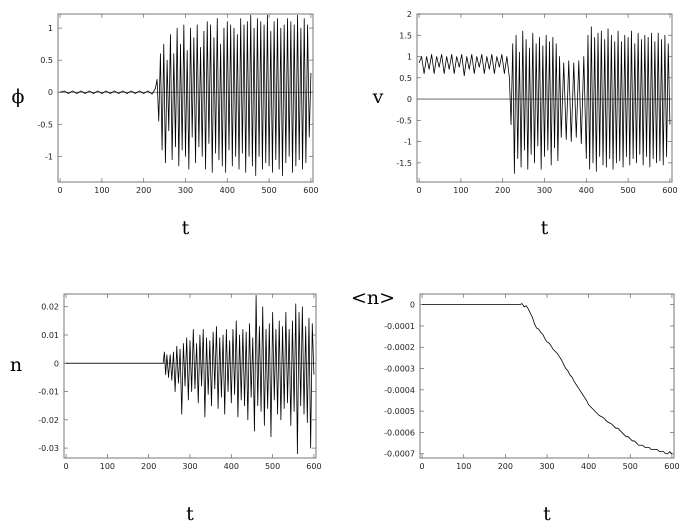 This screenshot has width=692, height=529. I want to click on chart-mean-n-x-tick-label: 100, so click(463, 466).